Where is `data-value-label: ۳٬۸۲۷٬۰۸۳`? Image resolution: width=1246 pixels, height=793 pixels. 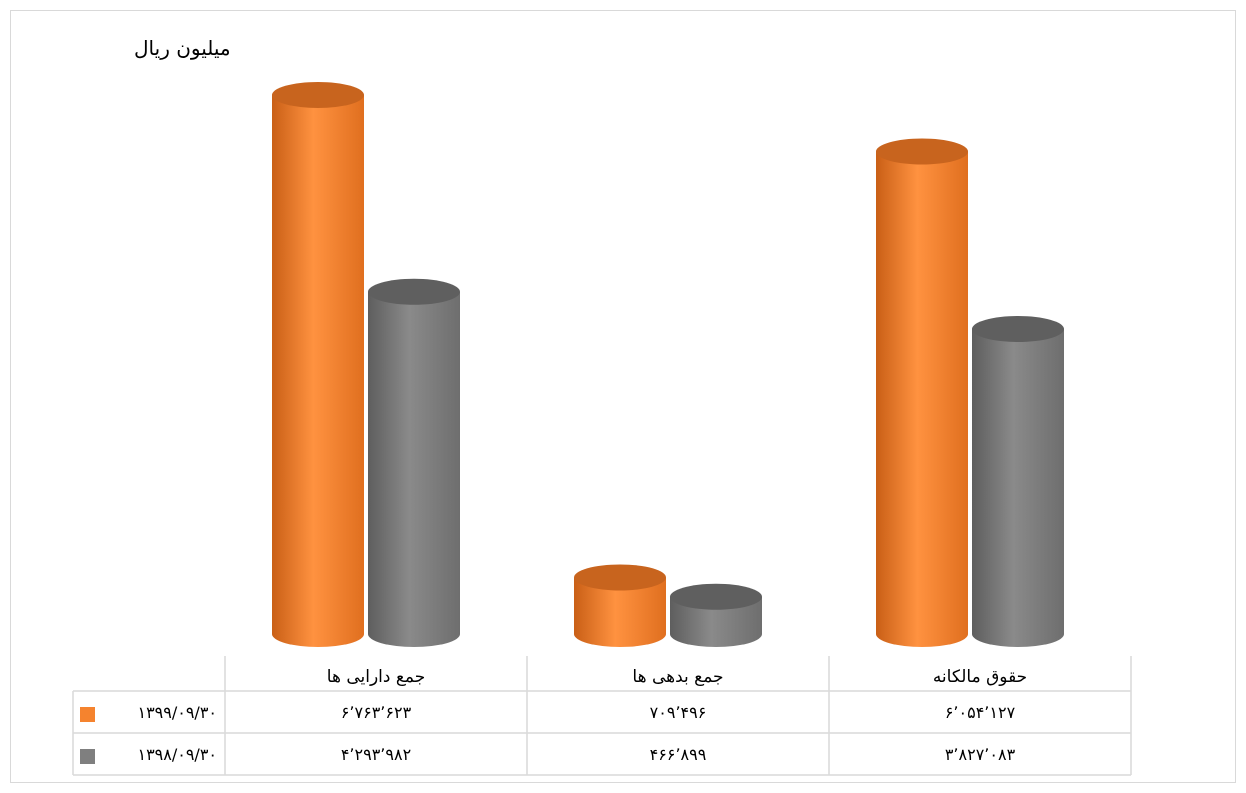
data-value-label: ۳٬۸۲۷٬۰۸۳ is located at coordinates (980, 754).